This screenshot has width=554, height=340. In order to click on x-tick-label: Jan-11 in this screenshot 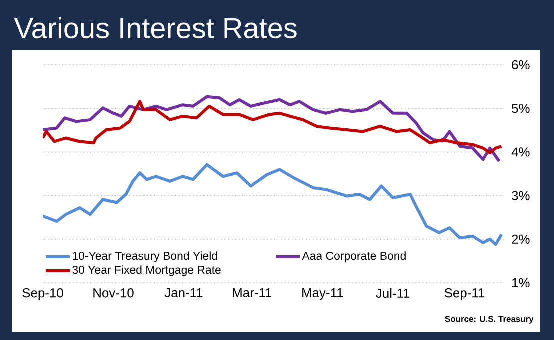, I will do `click(183, 293)`.